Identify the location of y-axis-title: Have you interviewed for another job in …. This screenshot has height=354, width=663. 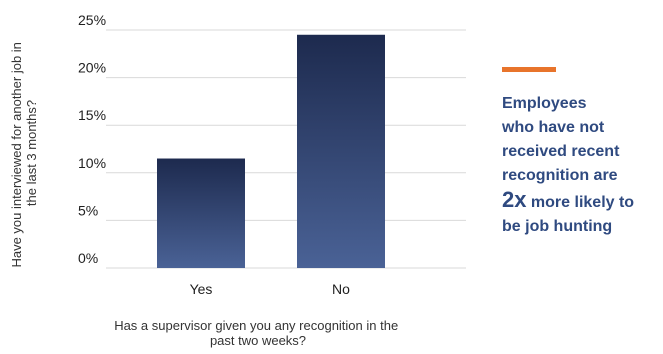
(24, 152).